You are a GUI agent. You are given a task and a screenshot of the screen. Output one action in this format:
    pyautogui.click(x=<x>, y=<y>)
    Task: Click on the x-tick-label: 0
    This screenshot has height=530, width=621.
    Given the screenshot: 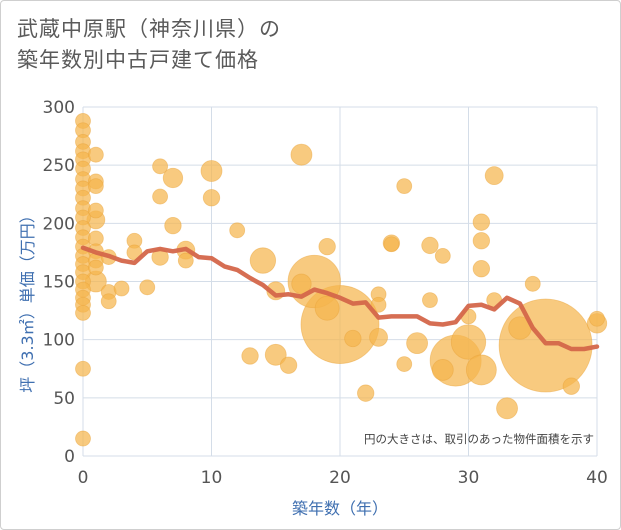 What is the action you would take?
    pyautogui.click(x=83, y=478)
    